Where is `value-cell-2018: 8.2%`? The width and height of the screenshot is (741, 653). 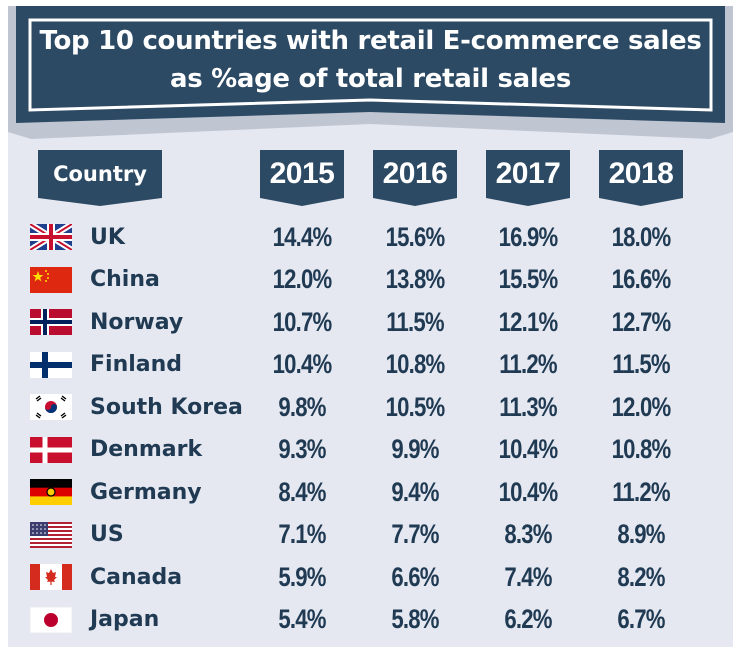 value-cell-2018: 8.2% is located at coordinates (641, 576).